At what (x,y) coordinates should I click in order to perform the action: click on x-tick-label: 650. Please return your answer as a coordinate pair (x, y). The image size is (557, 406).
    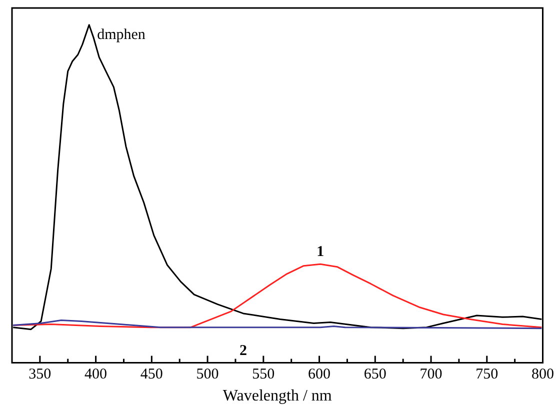
    Looking at the image, I should click on (375, 374).